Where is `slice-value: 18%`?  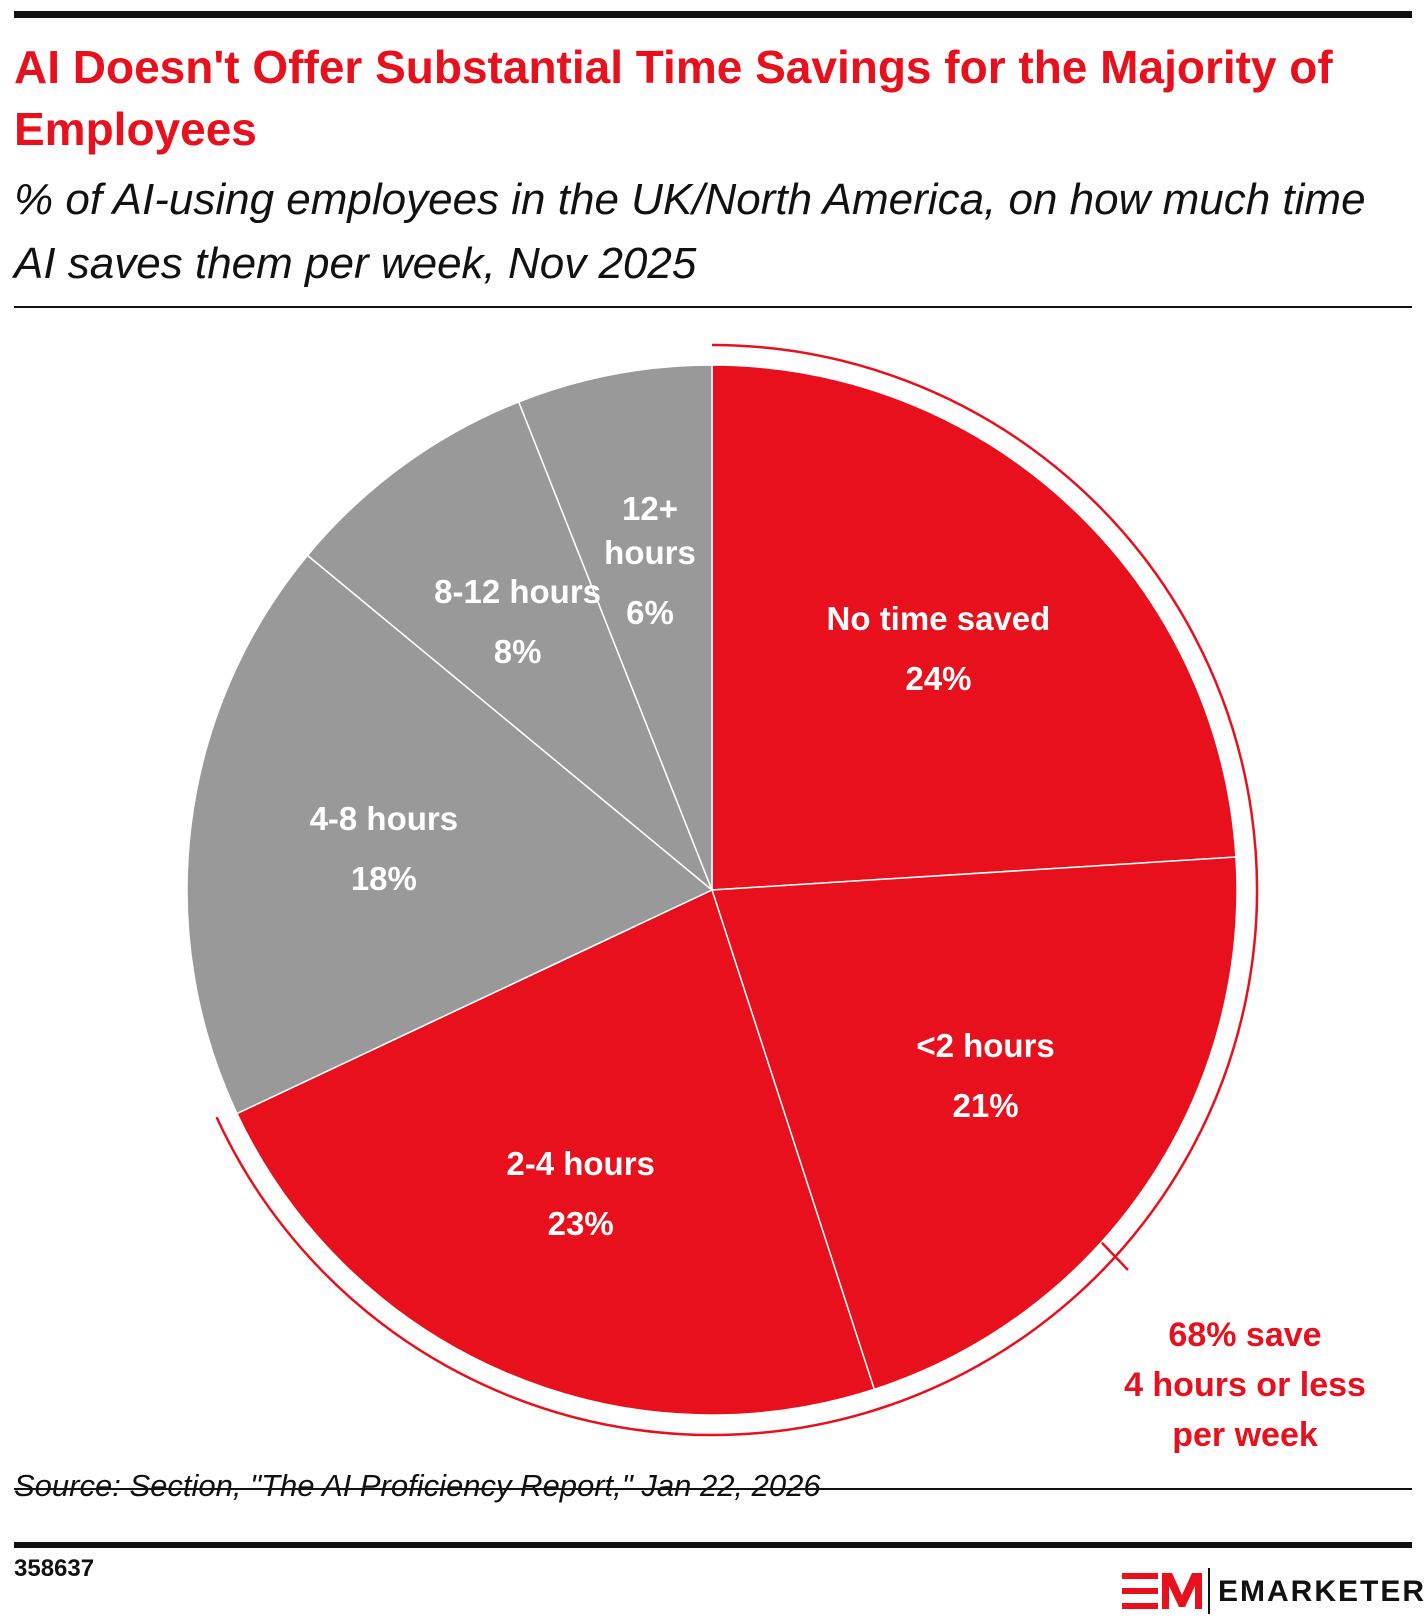 slice-value: 18% is located at coordinates (383, 878).